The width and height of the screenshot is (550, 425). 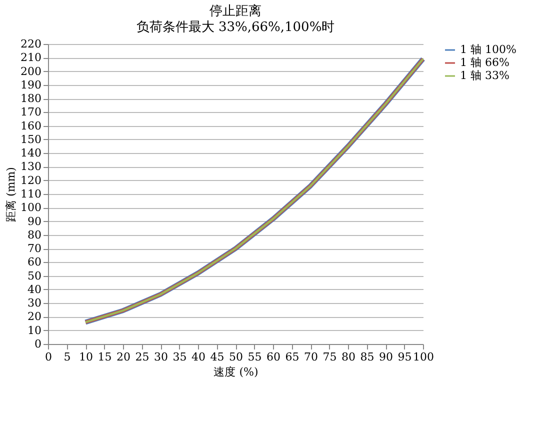 What do you see at coordinates (35, 275) in the screenshot?
I see `y-tick-label: 50` at bounding box center [35, 275].